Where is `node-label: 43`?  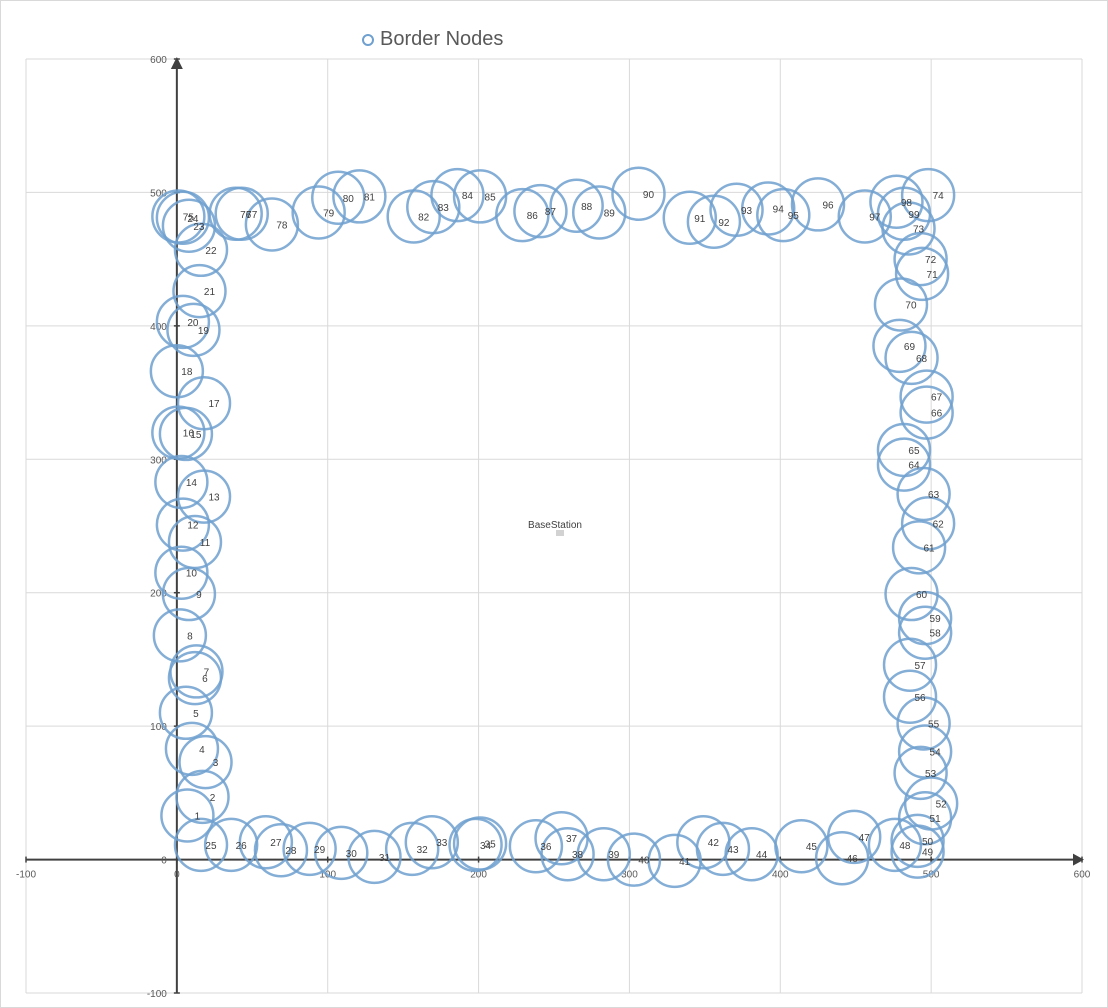
node-label: 43 is located at coordinates (733, 850).